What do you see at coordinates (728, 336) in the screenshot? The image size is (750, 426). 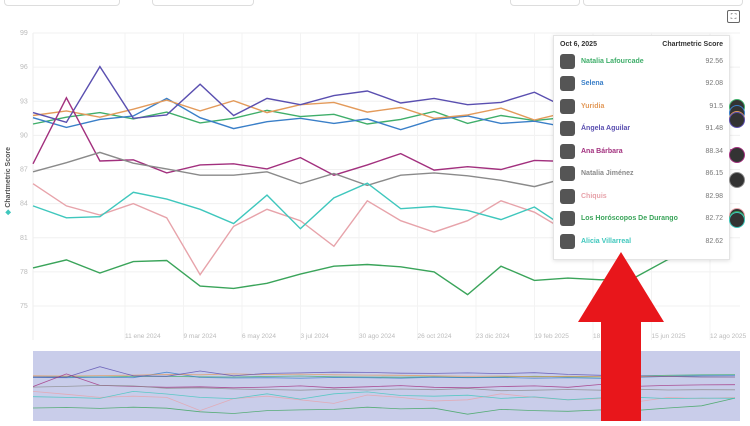 I see `x-tick-label: 12 ago 2025` at bounding box center [728, 336].